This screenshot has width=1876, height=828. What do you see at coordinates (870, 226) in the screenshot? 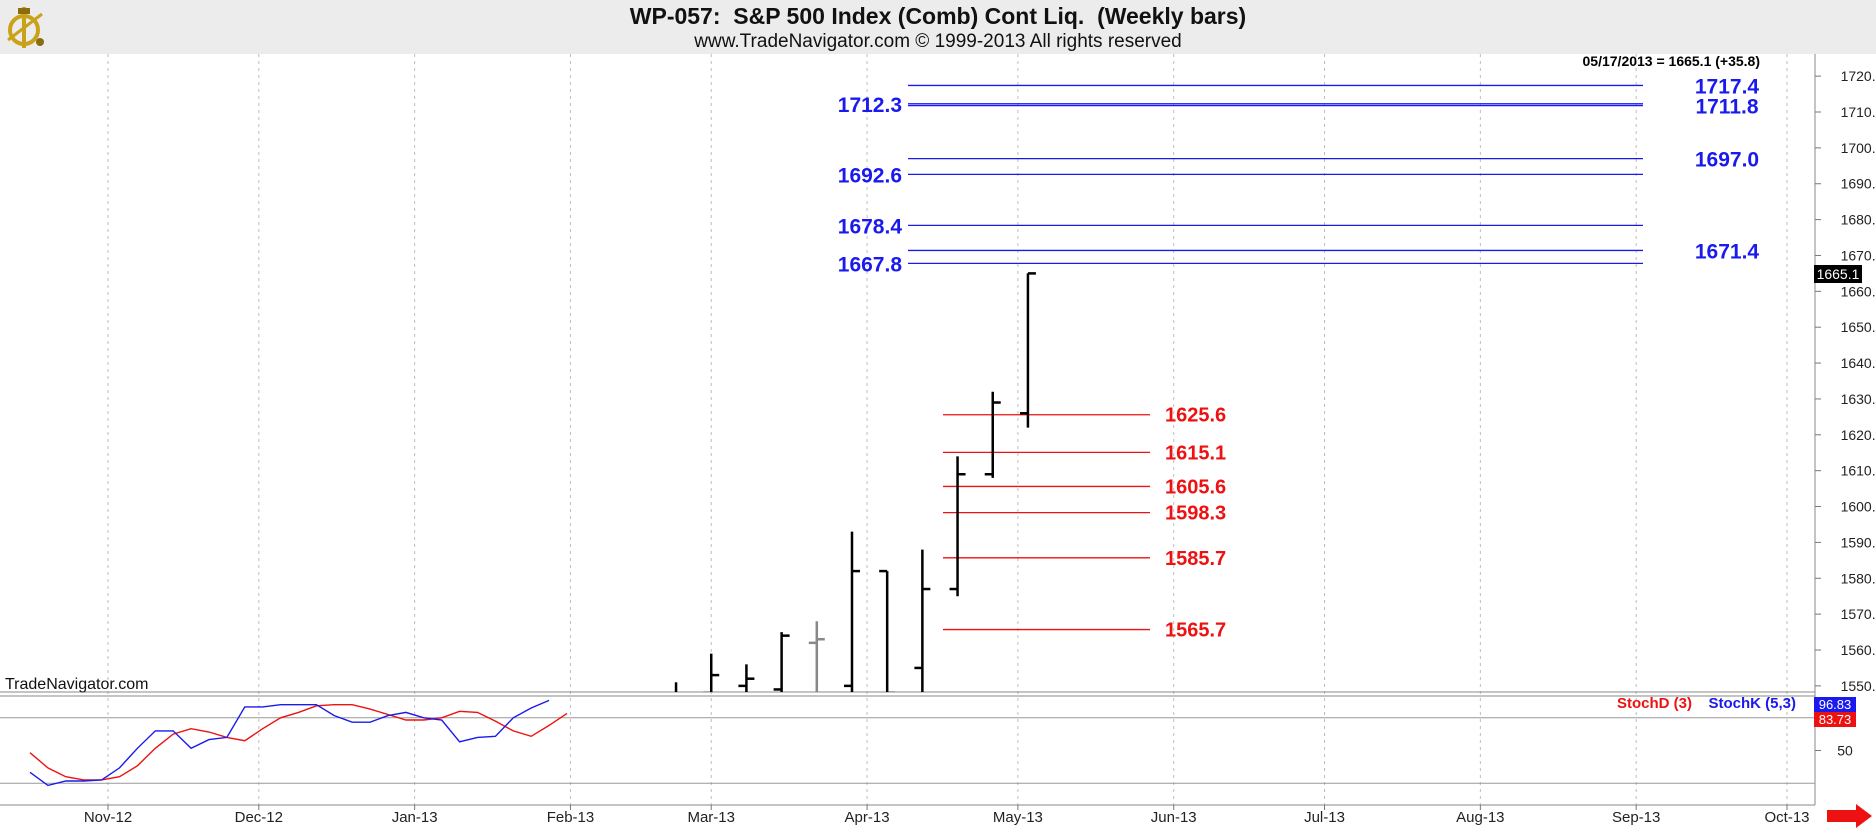
I see `blue-level-label: 1678.4` at bounding box center [870, 226].